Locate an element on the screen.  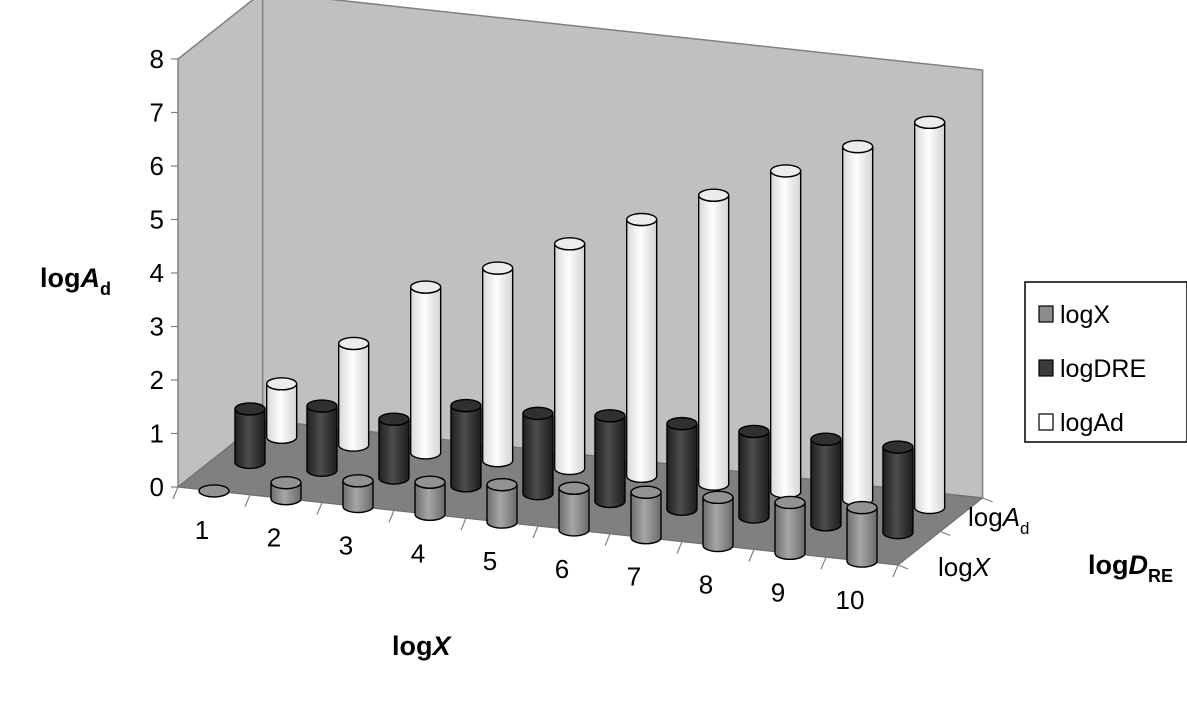
y-tick-label-5: 5 is located at coordinates (157, 220).